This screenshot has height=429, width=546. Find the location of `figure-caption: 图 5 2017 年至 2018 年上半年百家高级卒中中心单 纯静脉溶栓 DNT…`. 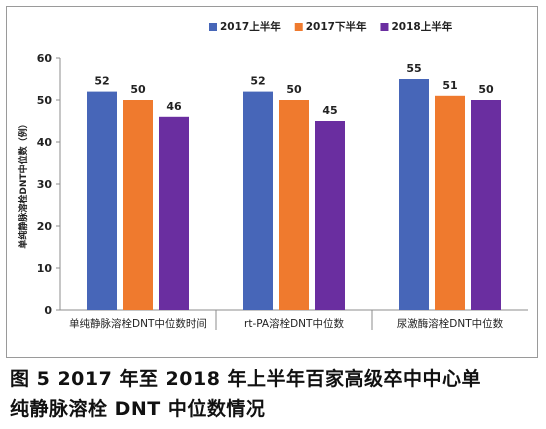

figure-caption: 图 5 2017 年至 2018 年上半年百家高级卒中中心单 纯静脉溶栓 DNT… is located at coordinates (275, 394).